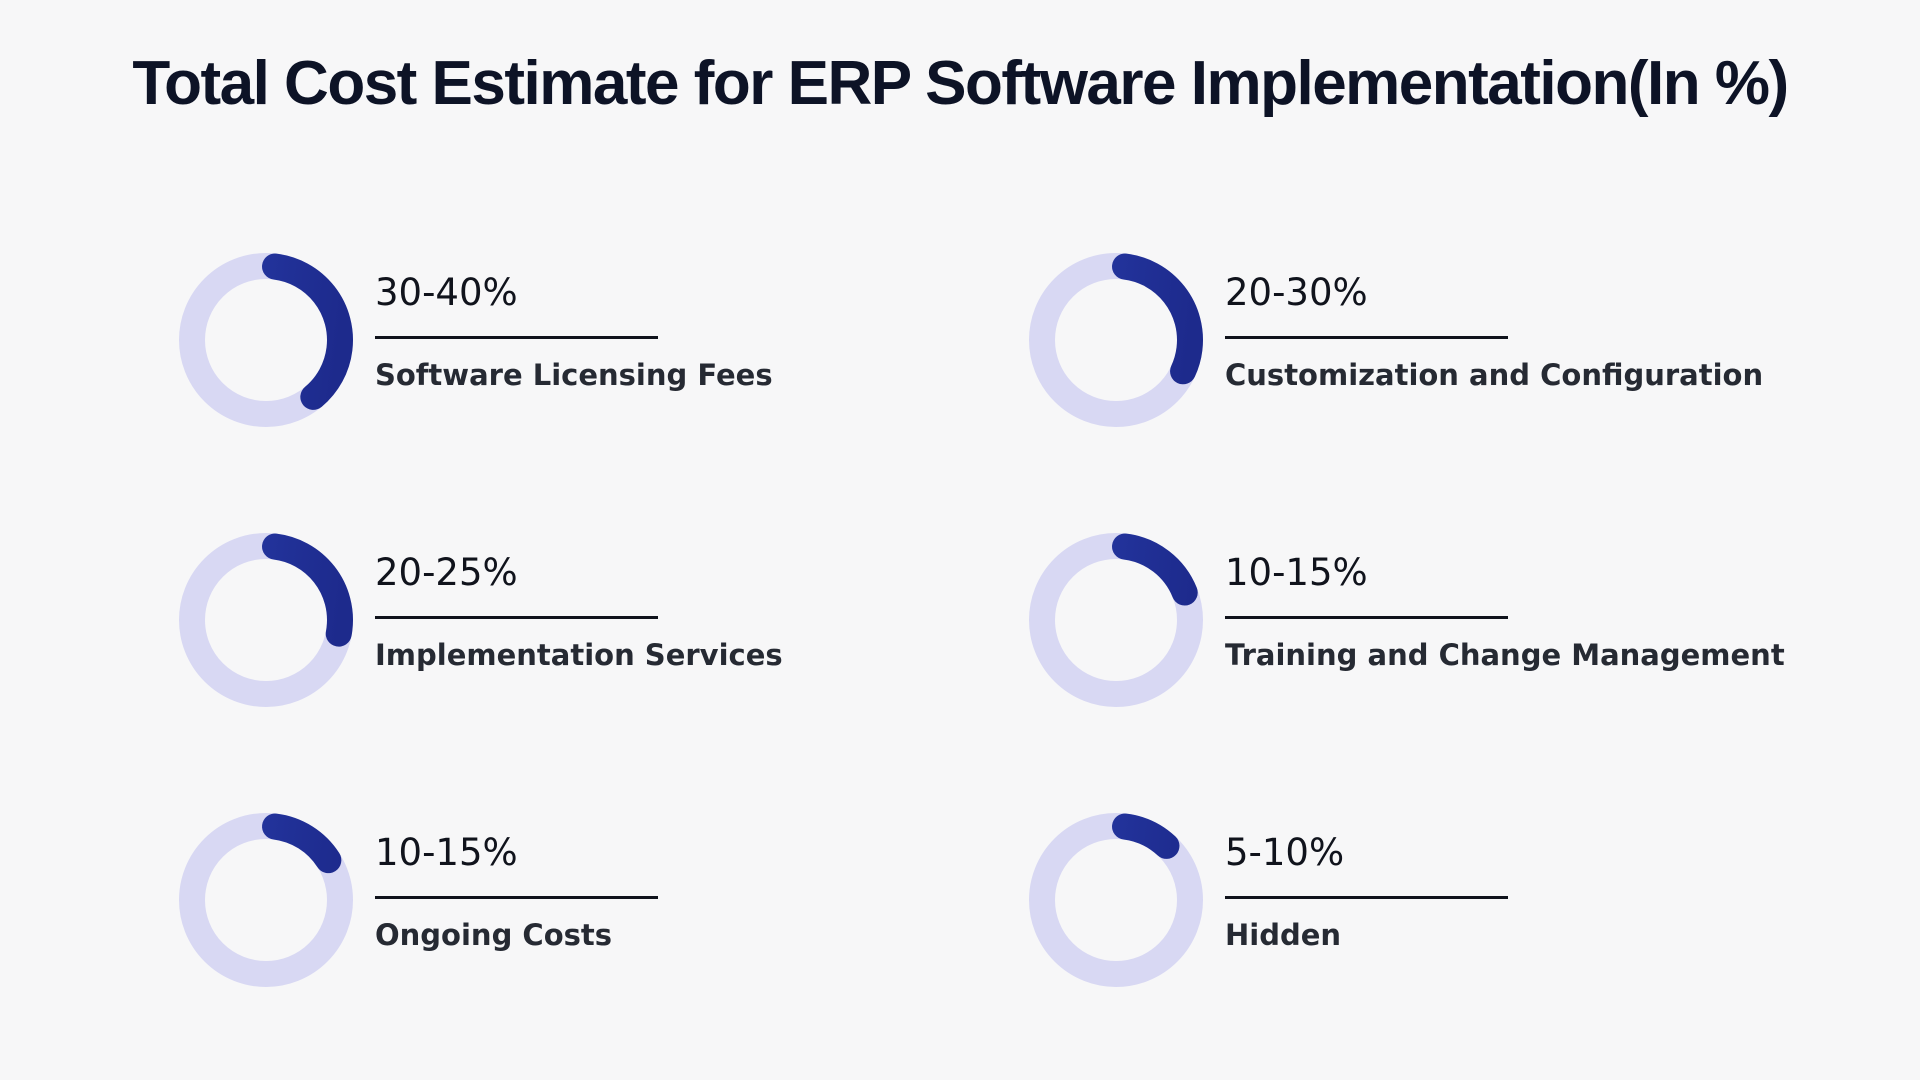 The width and height of the screenshot is (1920, 1080). I want to click on cost-category-label: Training and Change Management, so click(1505, 655).